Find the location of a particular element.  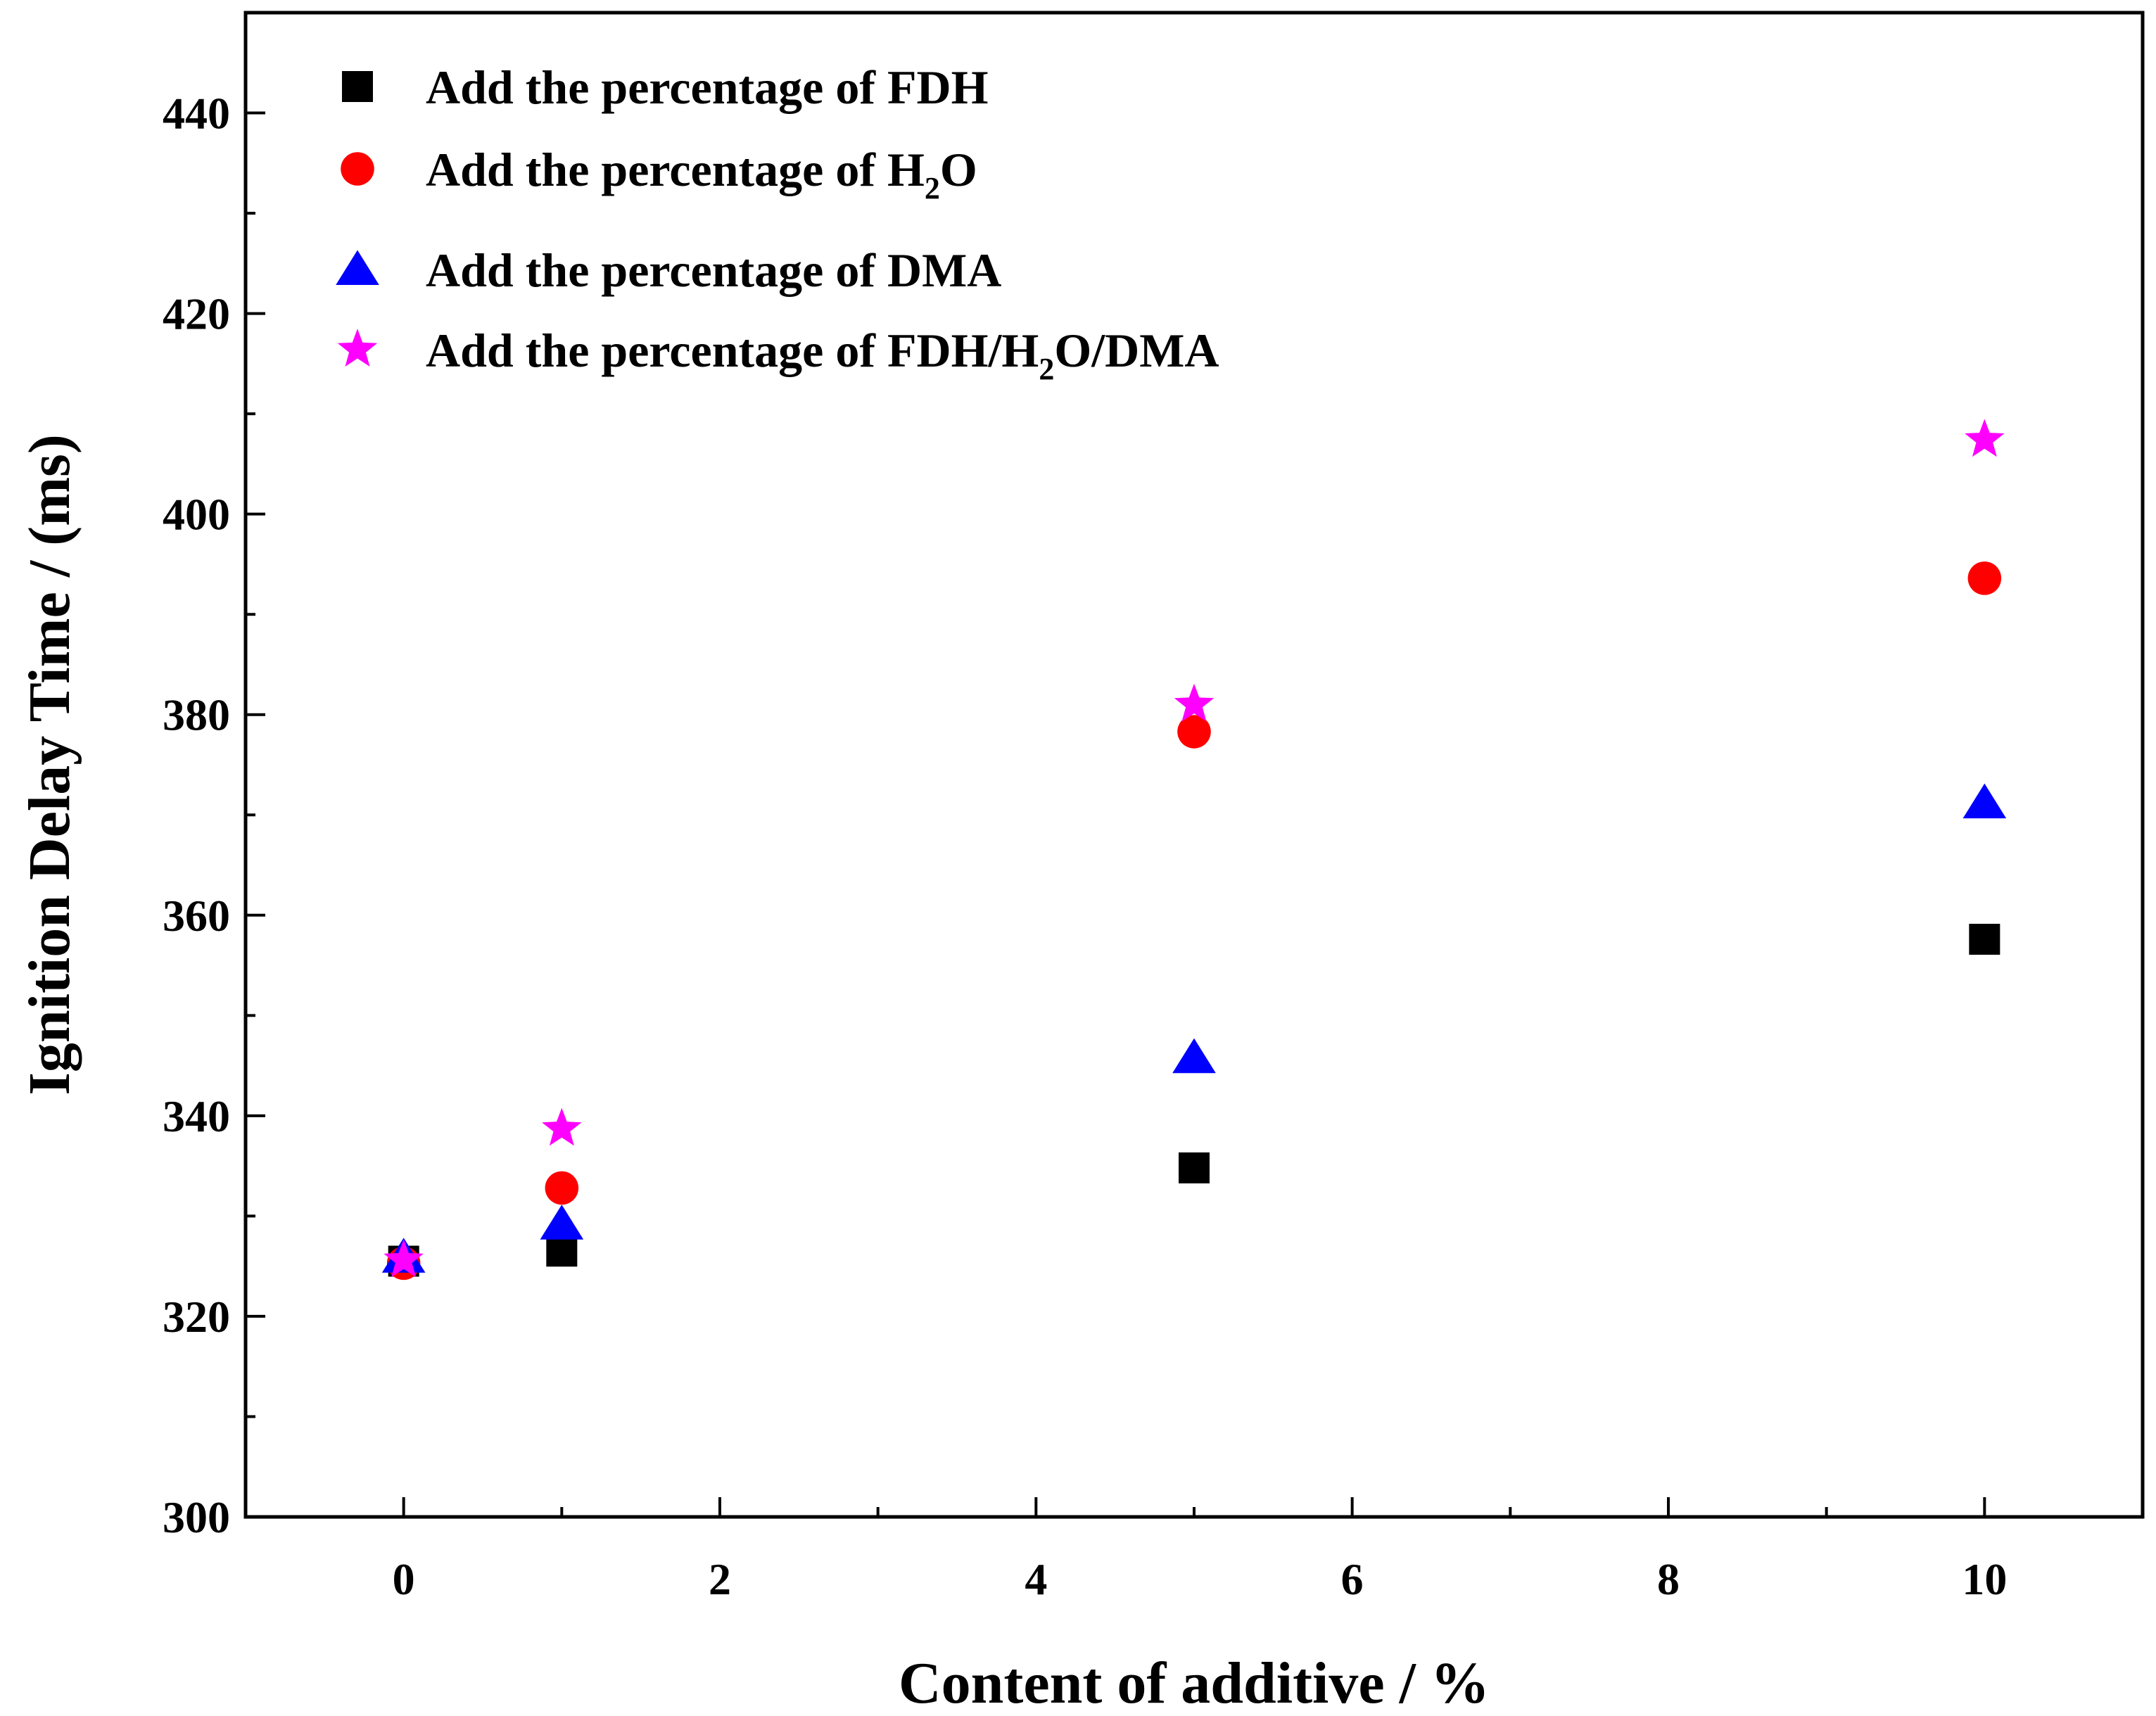

legend-label: Add the percentage of H2O is located at coordinates (701, 174).